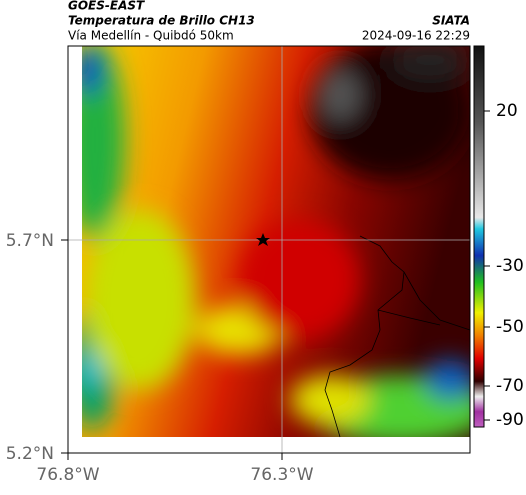 The width and height of the screenshot is (526, 495). Describe the element at coordinates (161, 21) in the screenshot. I see `title: Temperatura de Brillo CH13` at that location.